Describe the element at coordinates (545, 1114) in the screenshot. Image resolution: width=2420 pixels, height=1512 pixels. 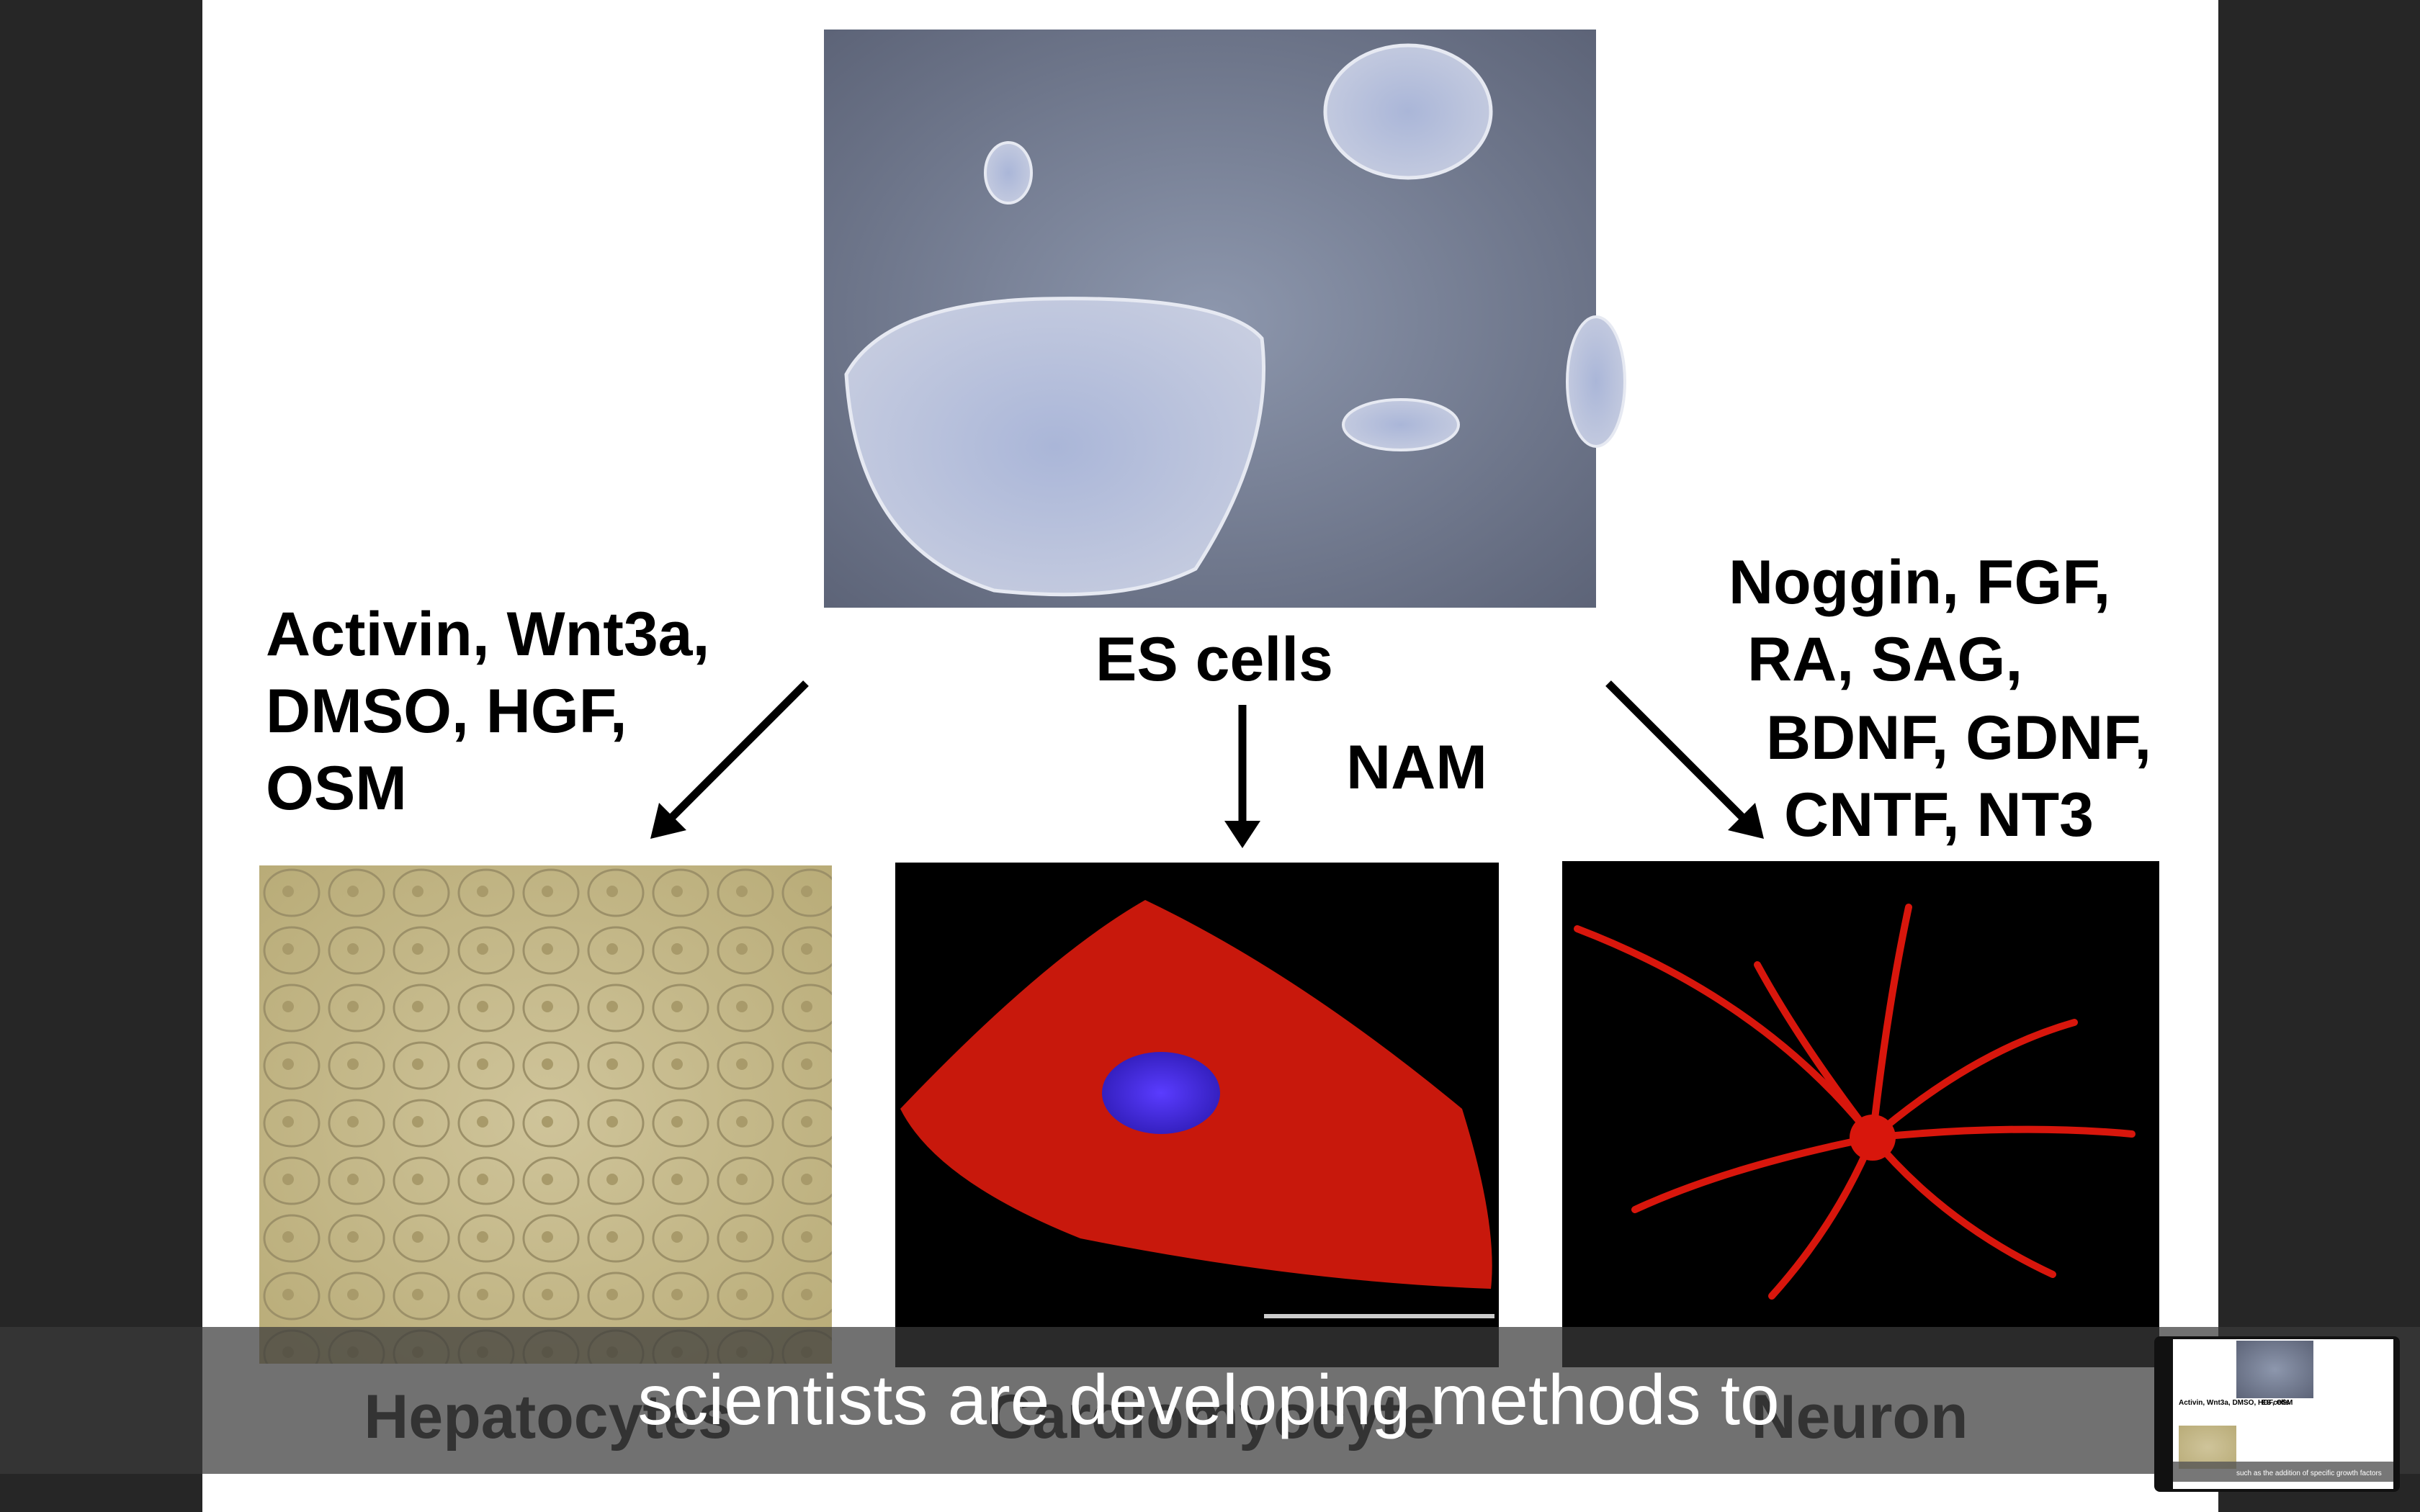
I see `hepatocyte-image` at that location.